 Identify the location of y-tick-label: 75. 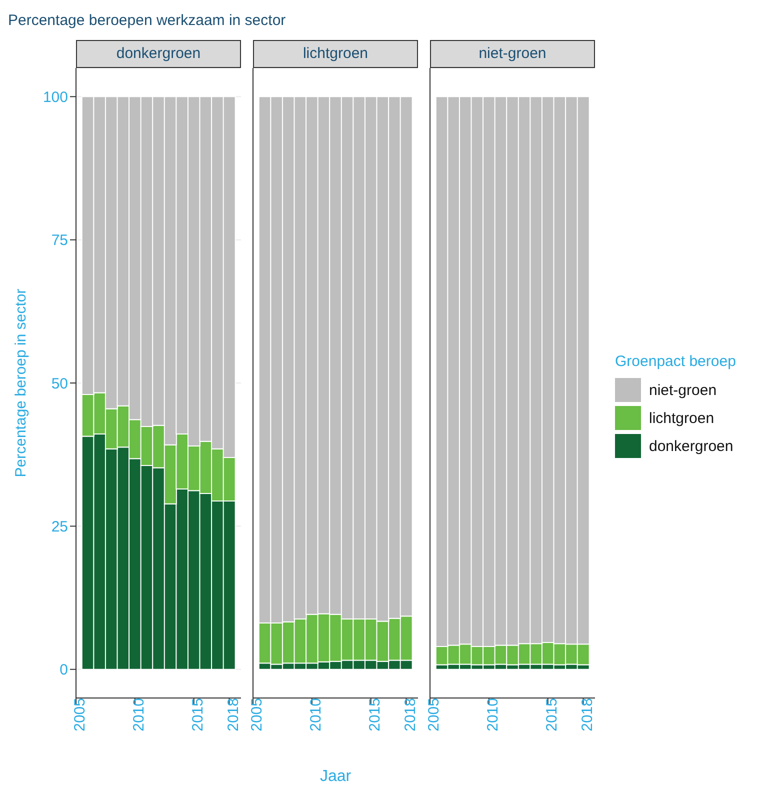
(59, 241).